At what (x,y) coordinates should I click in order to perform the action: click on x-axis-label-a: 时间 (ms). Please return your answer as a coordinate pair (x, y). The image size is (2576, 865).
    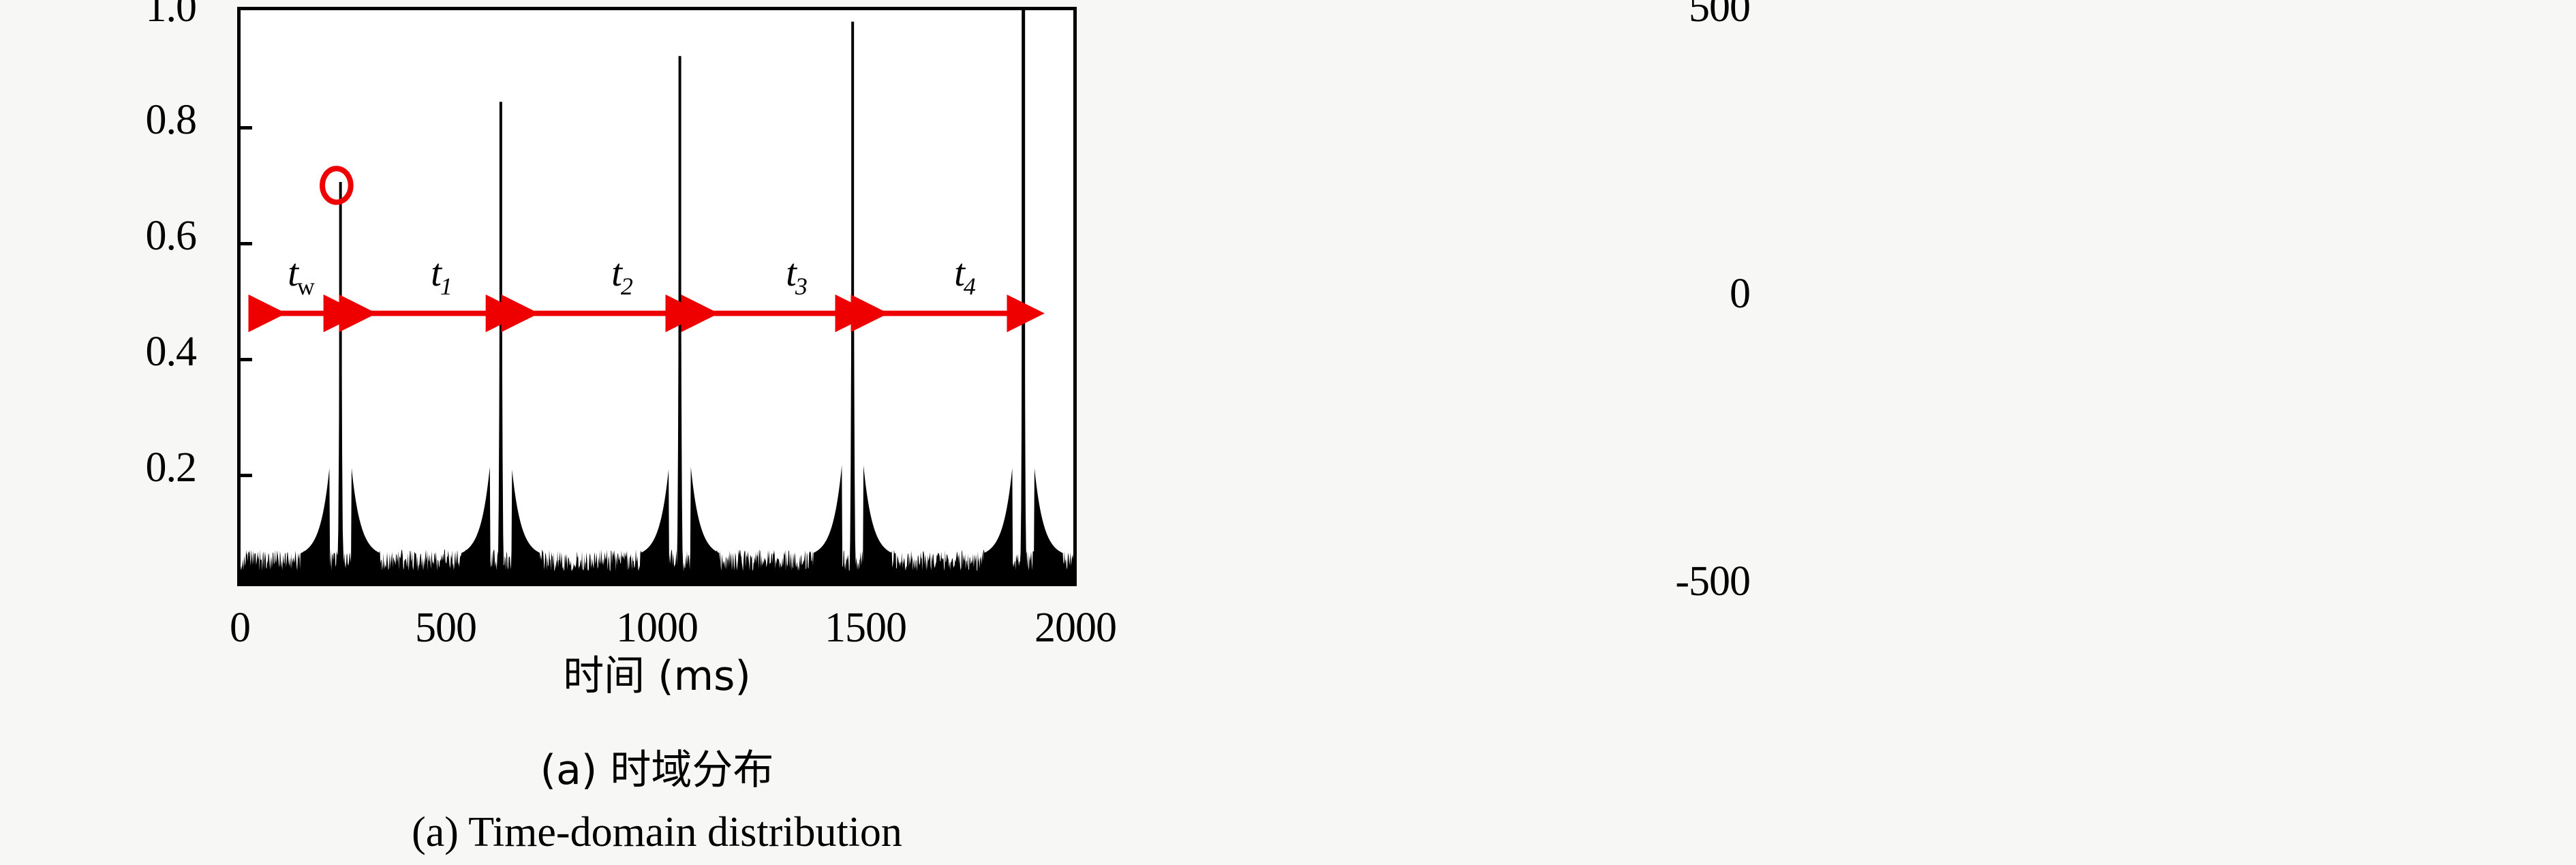
    Looking at the image, I should click on (657, 676).